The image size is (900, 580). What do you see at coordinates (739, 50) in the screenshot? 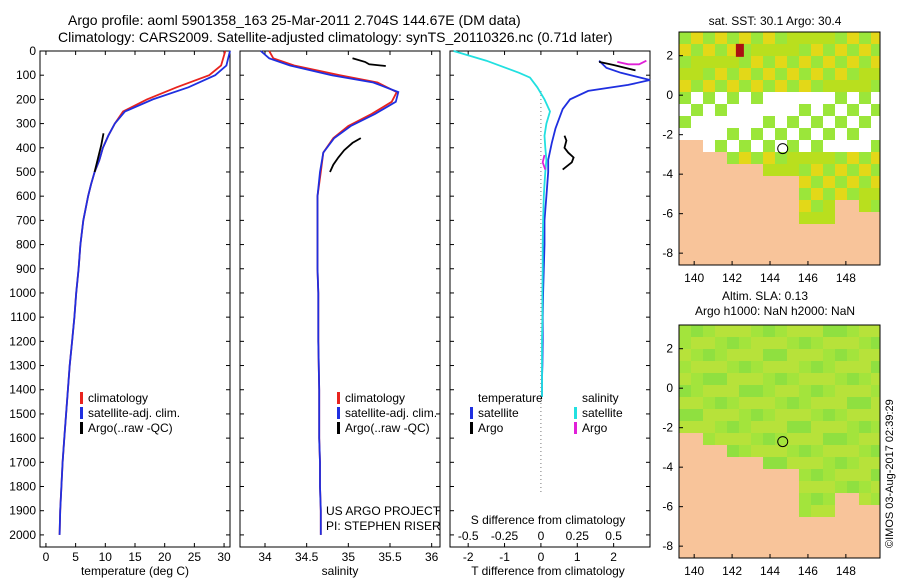
I see `sst-hot-cell` at bounding box center [739, 50].